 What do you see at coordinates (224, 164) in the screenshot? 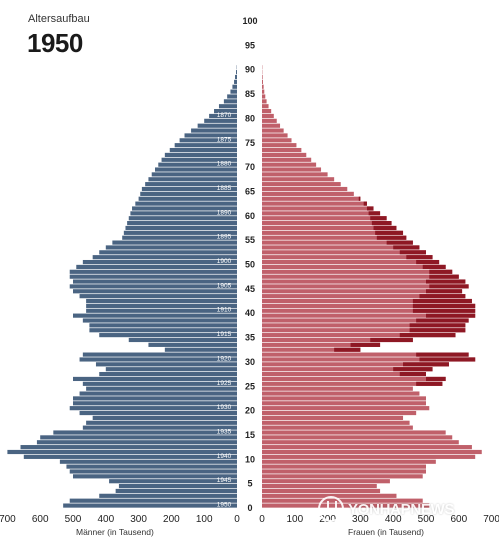
I see `birth-year-label: 1880` at bounding box center [224, 164].